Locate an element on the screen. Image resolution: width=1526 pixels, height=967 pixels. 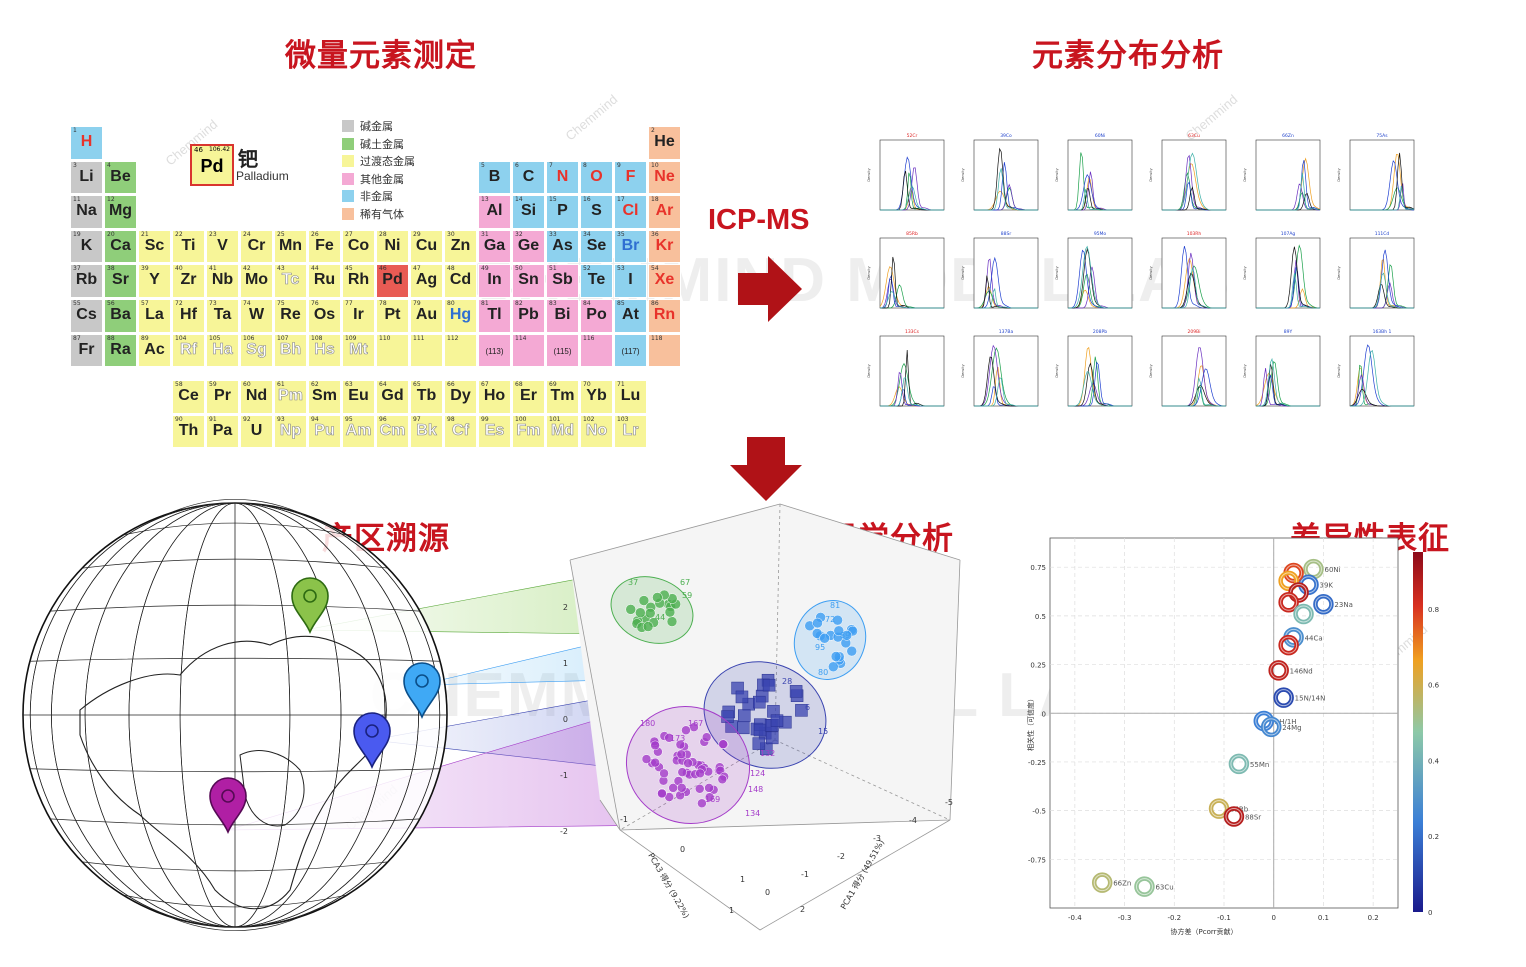
element-number: 96 is located at coordinates (383, 419).